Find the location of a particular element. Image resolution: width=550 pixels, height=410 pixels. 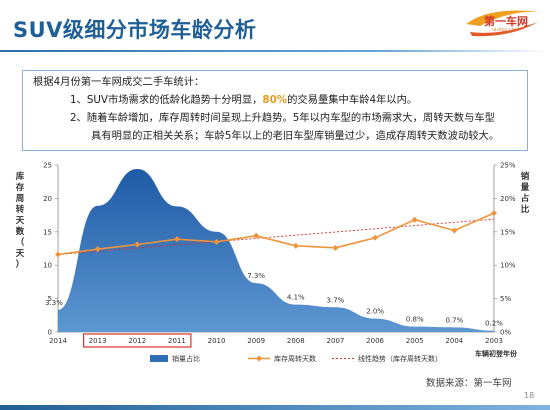

logo-subtext: iautos.cn is located at coordinates (503, 30).